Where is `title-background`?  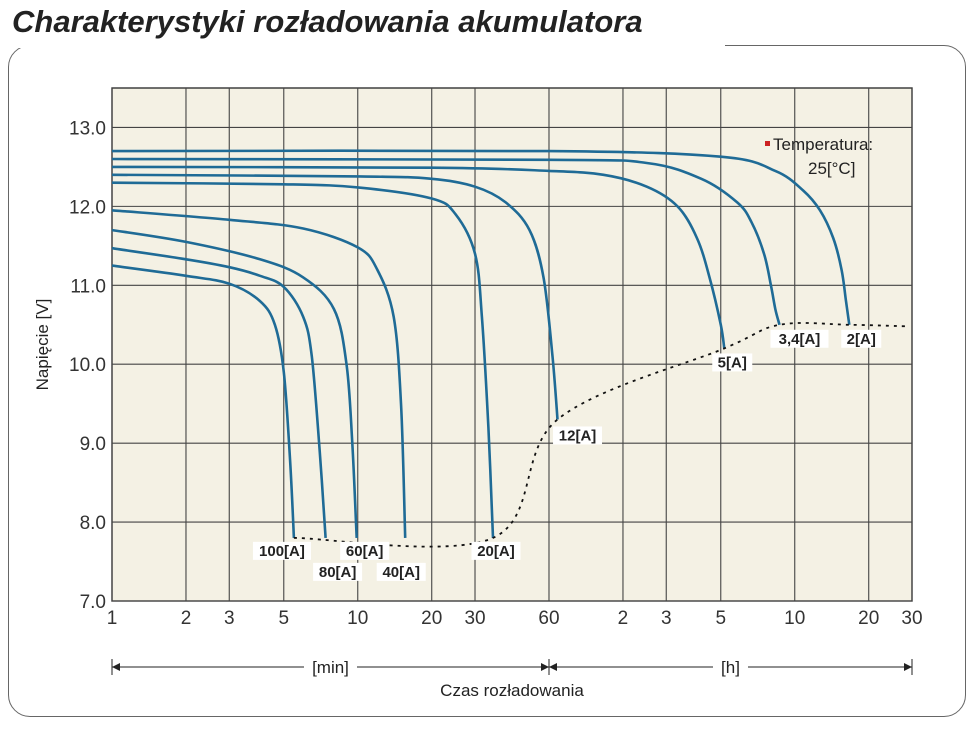
title-background is located at coordinates (362, 24).